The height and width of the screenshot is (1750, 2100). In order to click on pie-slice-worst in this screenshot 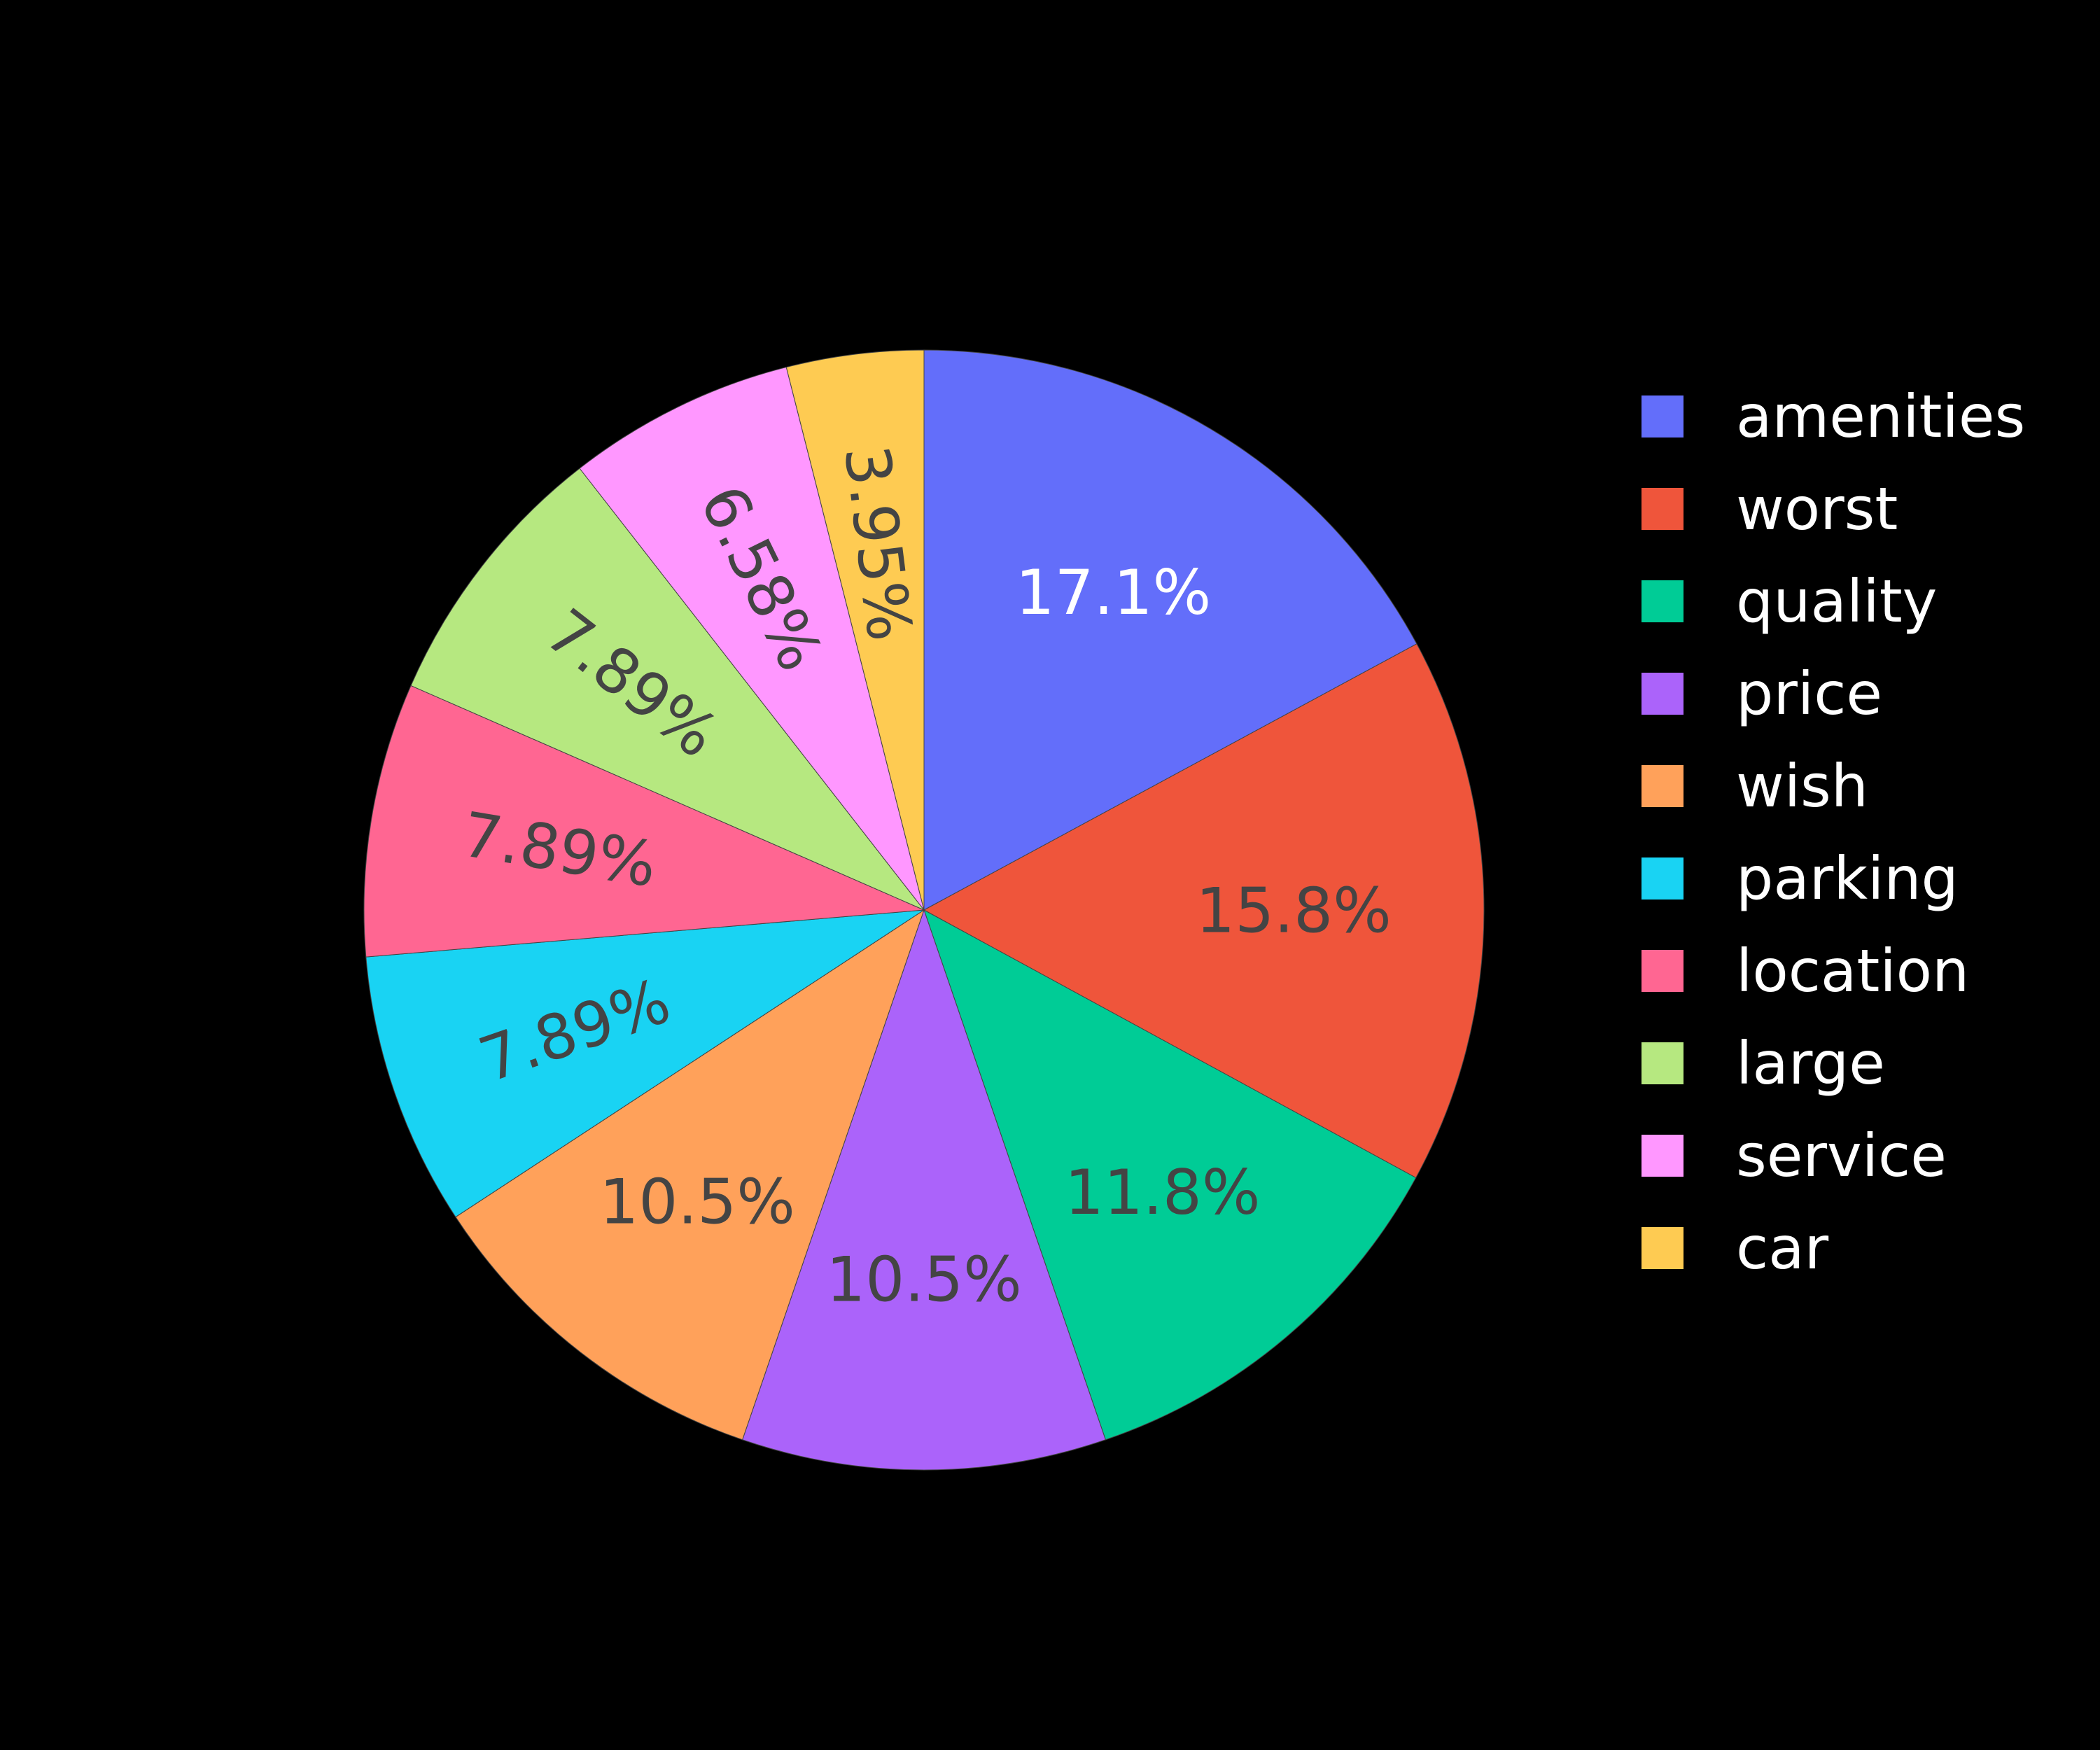, I will do `click(1204, 911)`.